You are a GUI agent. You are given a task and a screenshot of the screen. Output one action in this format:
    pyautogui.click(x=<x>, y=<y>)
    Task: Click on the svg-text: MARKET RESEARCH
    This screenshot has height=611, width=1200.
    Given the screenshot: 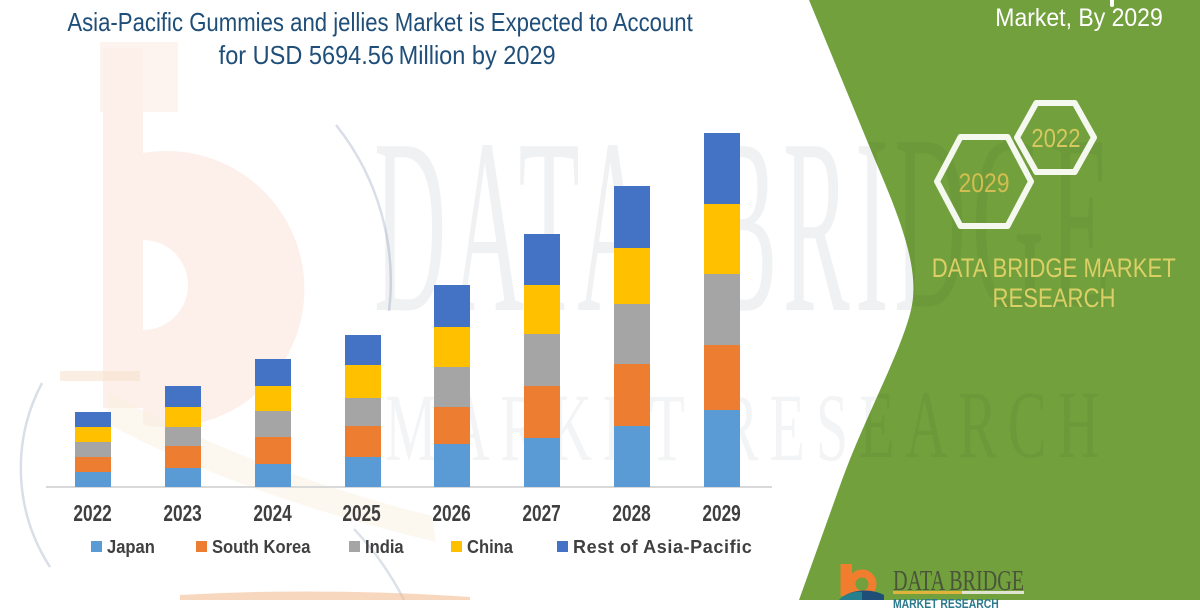 What is the action you would take?
    pyautogui.click(x=747, y=425)
    